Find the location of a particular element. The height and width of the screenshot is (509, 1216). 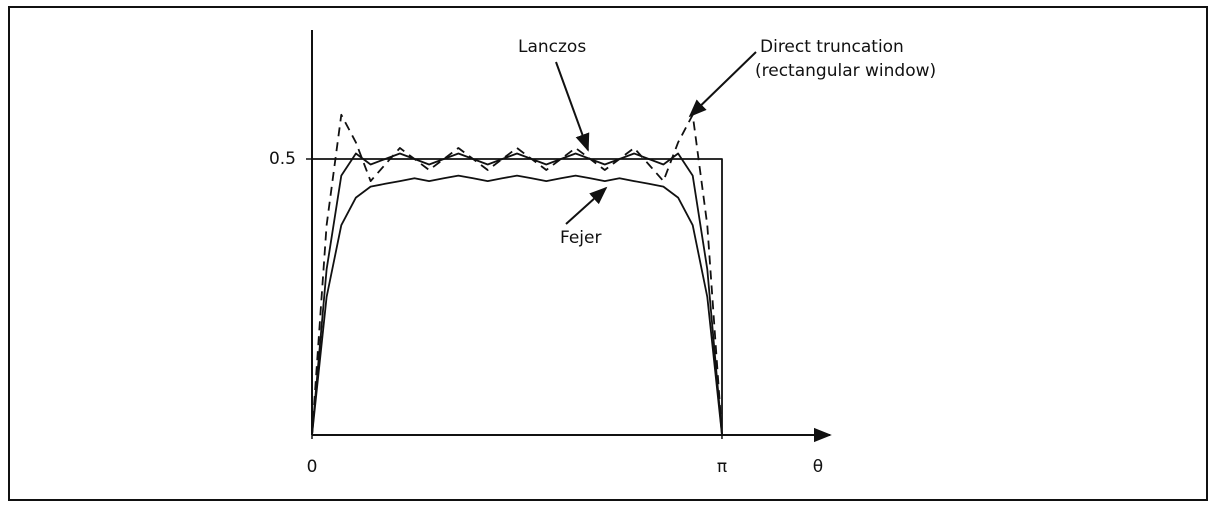

annotation: Lanczos is located at coordinates (552, 47).